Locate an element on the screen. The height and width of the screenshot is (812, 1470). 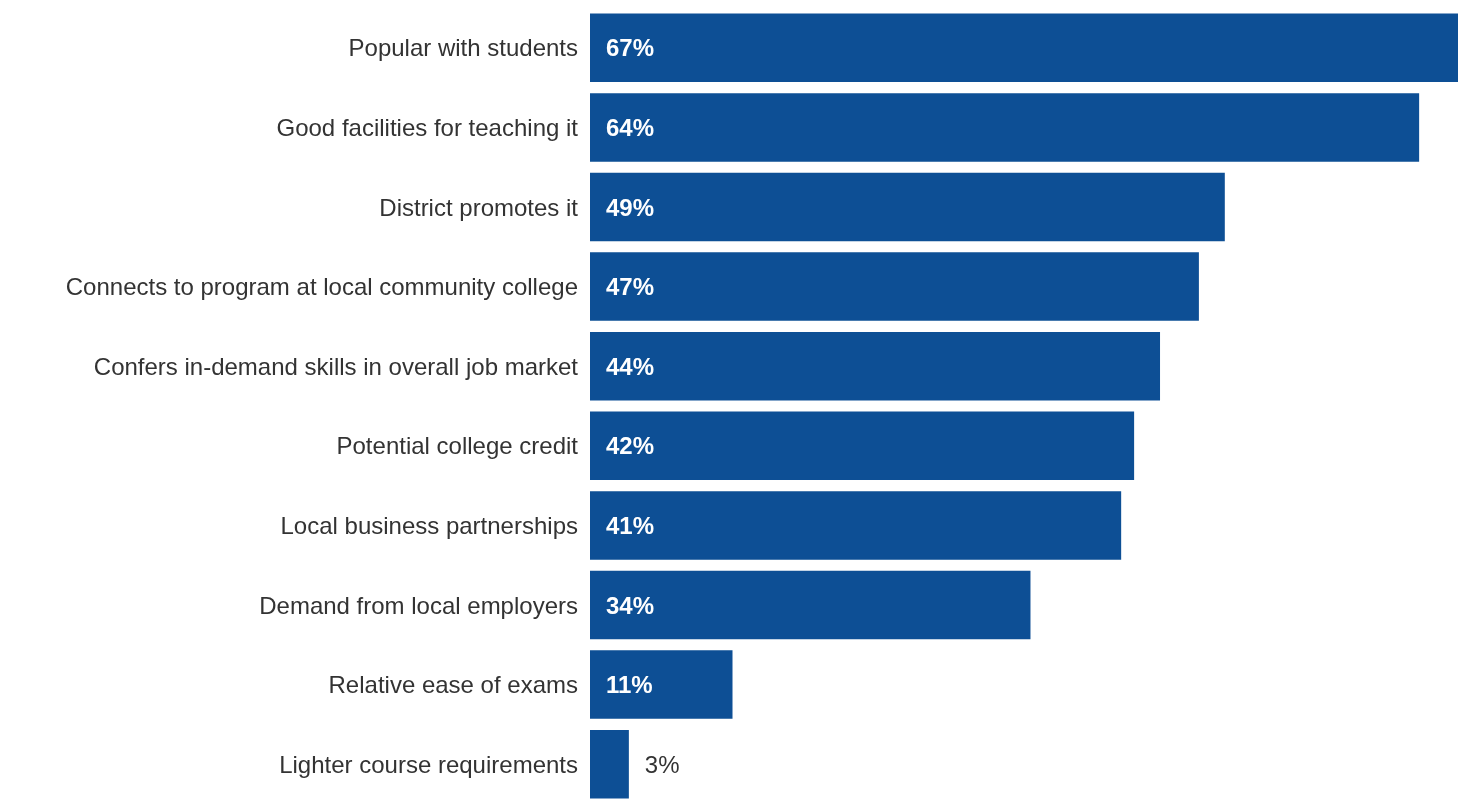
y-tick-label: Confers in-demand skills in overall job market is located at coordinates (336, 366).